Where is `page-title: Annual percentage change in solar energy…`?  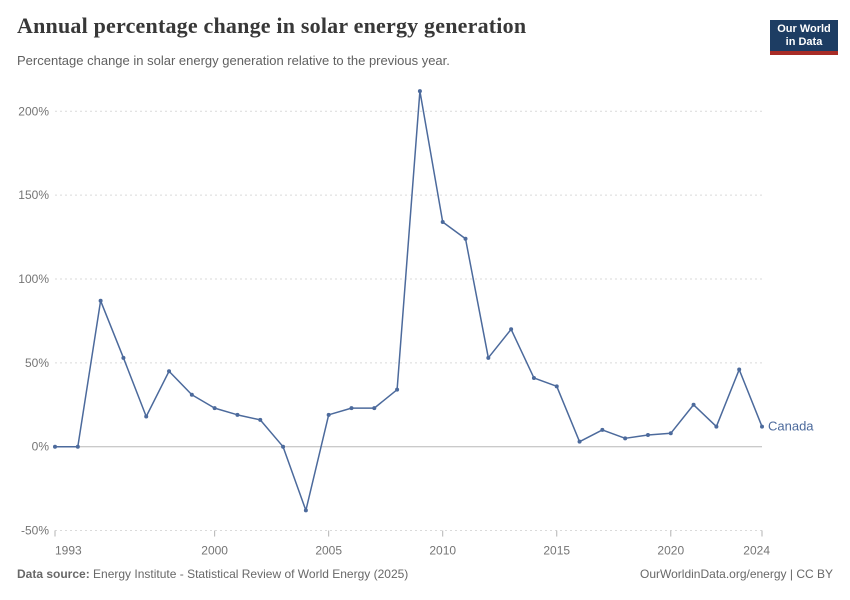
page-title: Annual percentage change in solar energy… is located at coordinates (272, 25).